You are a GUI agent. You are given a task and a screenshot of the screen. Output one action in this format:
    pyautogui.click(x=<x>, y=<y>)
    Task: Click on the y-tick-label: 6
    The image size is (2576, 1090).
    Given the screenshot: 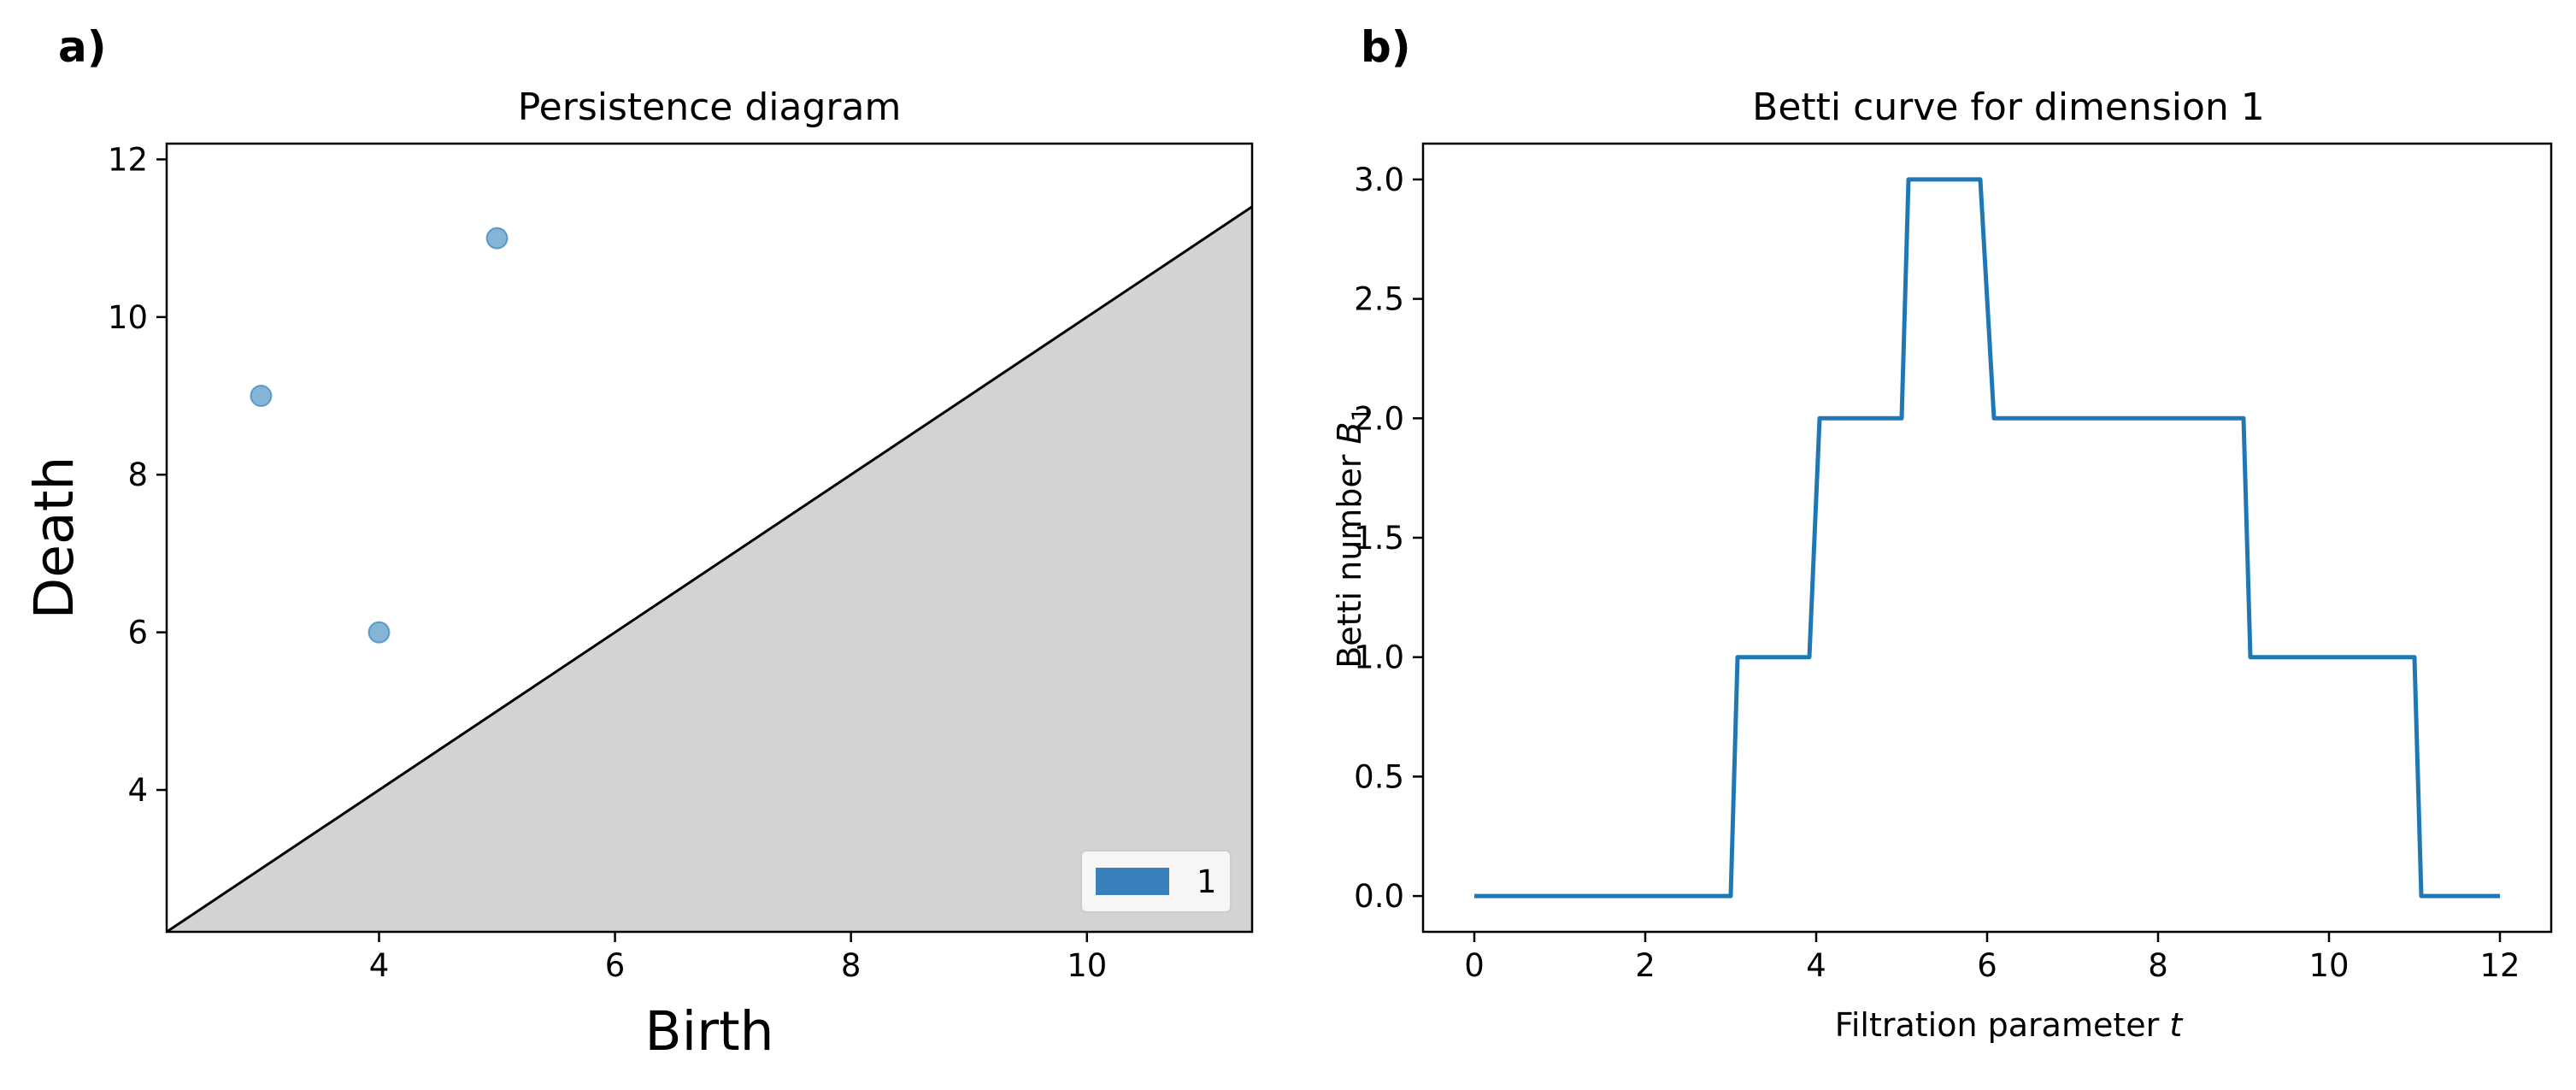 What is the action you would take?
    pyautogui.click(x=137, y=633)
    